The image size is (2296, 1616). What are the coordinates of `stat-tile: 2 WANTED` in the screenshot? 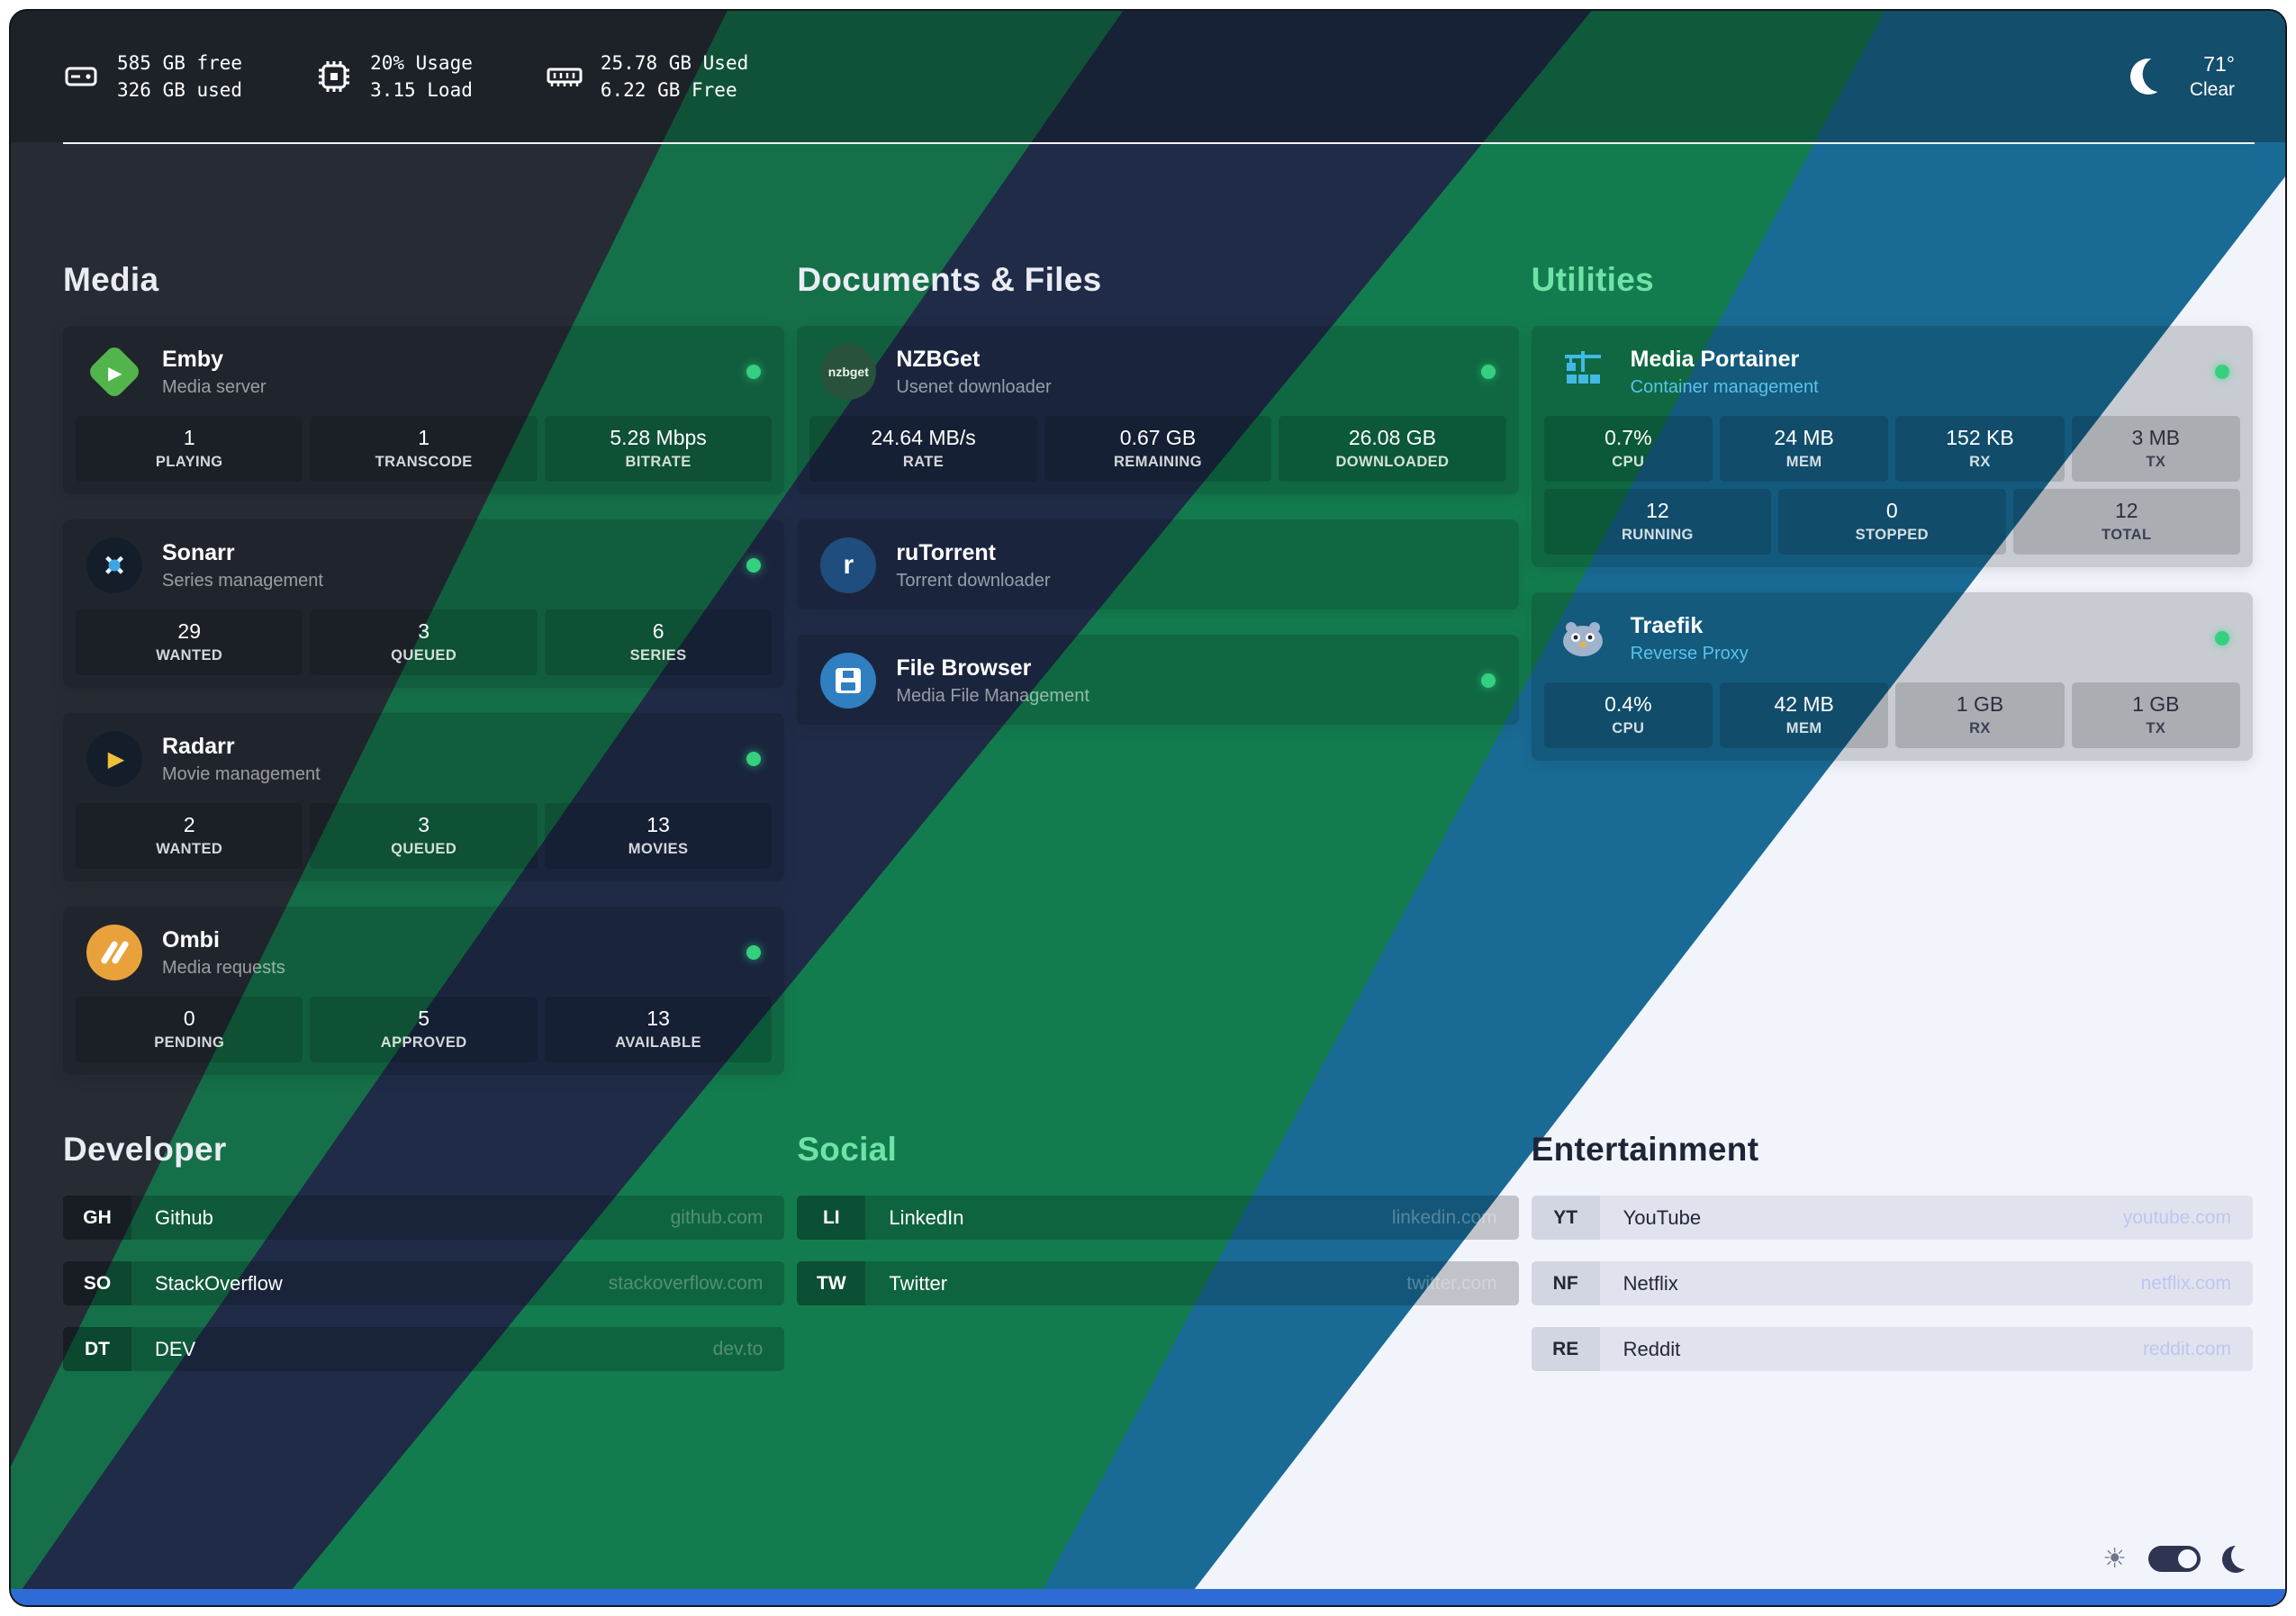 It's located at (190, 836).